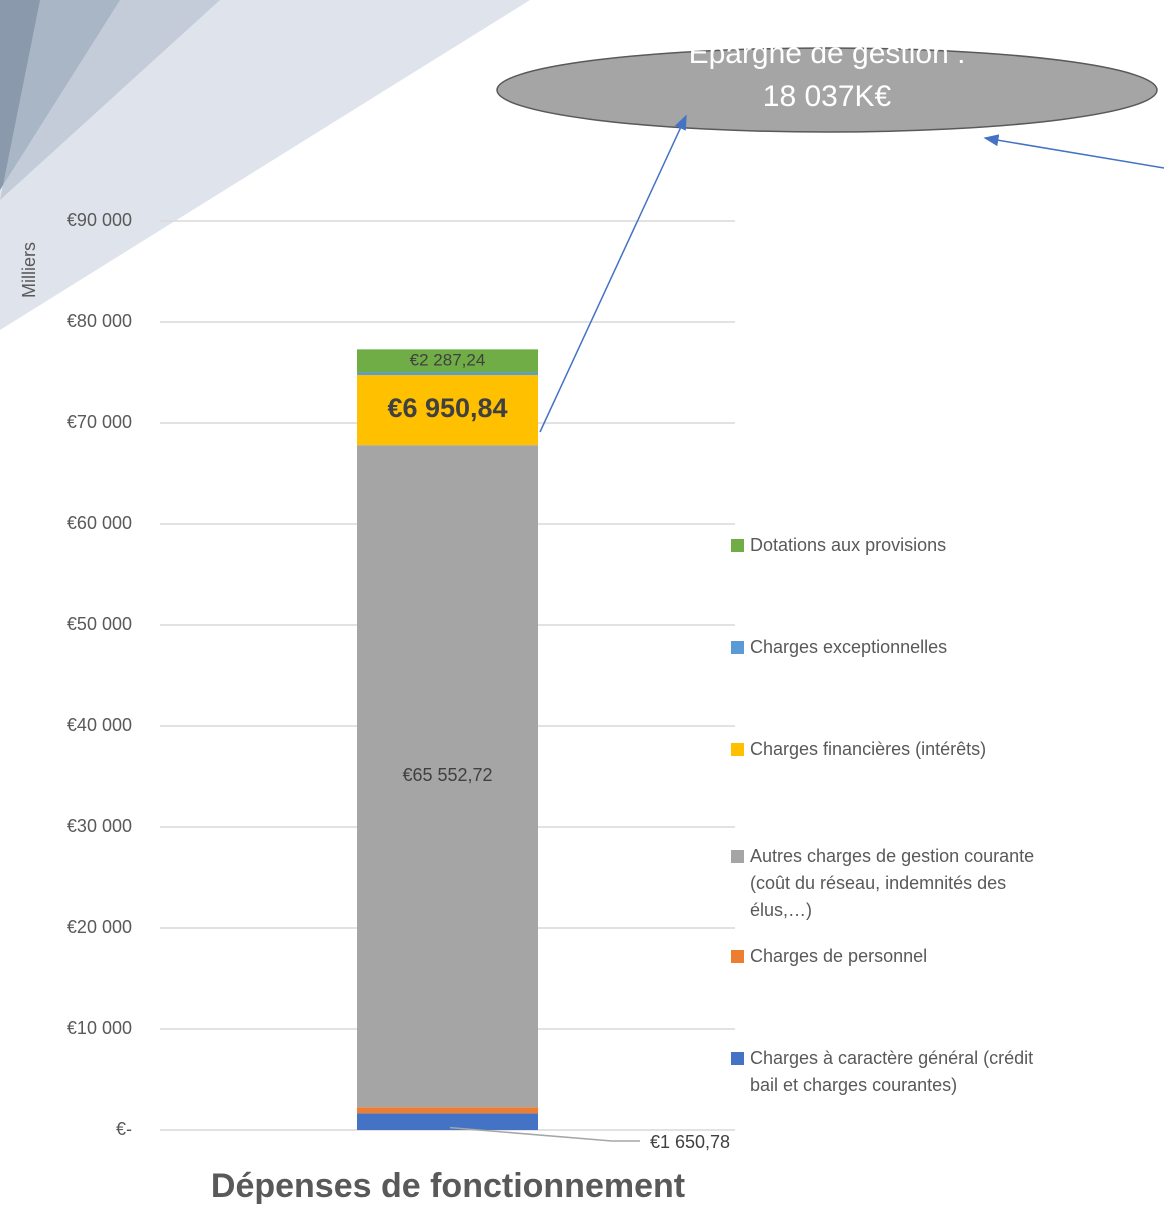 The width and height of the screenshot is (1164, 1210). I want to click on y-tick-label: €70 000, so click(99, 422).